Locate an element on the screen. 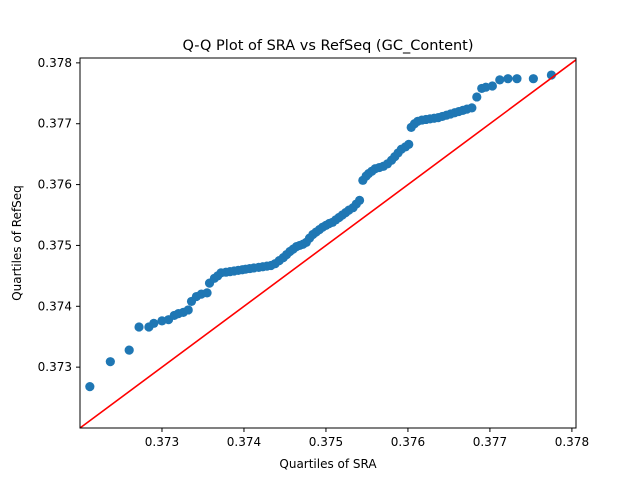  y-axis-ticks: 0.373 0.374 0.375 0.376 0.377 0.378 is located at coordinates (59, 215).